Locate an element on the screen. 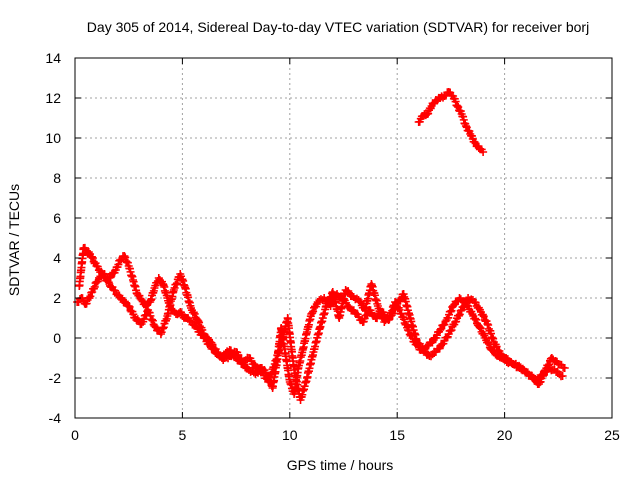 This screenshot has height=480, width=640. y-tick-label: 14 is located at coordinates (53, 58).